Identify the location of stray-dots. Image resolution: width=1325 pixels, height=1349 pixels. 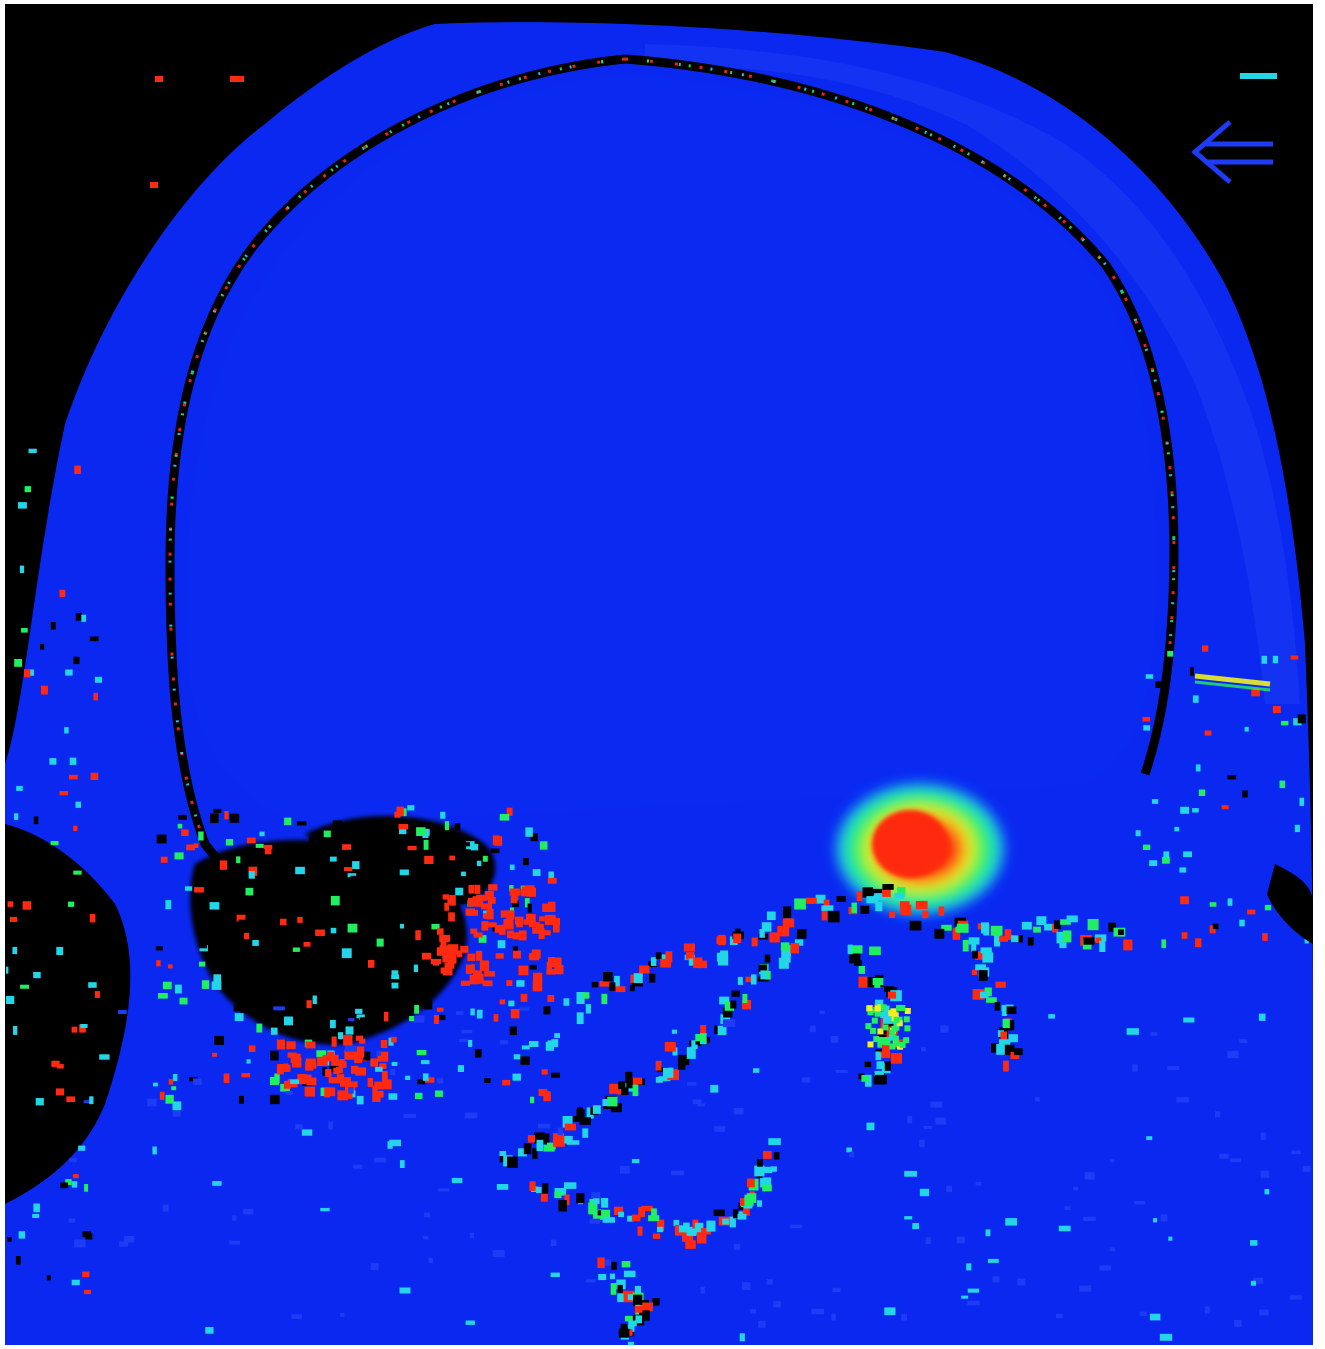
(197, 132).